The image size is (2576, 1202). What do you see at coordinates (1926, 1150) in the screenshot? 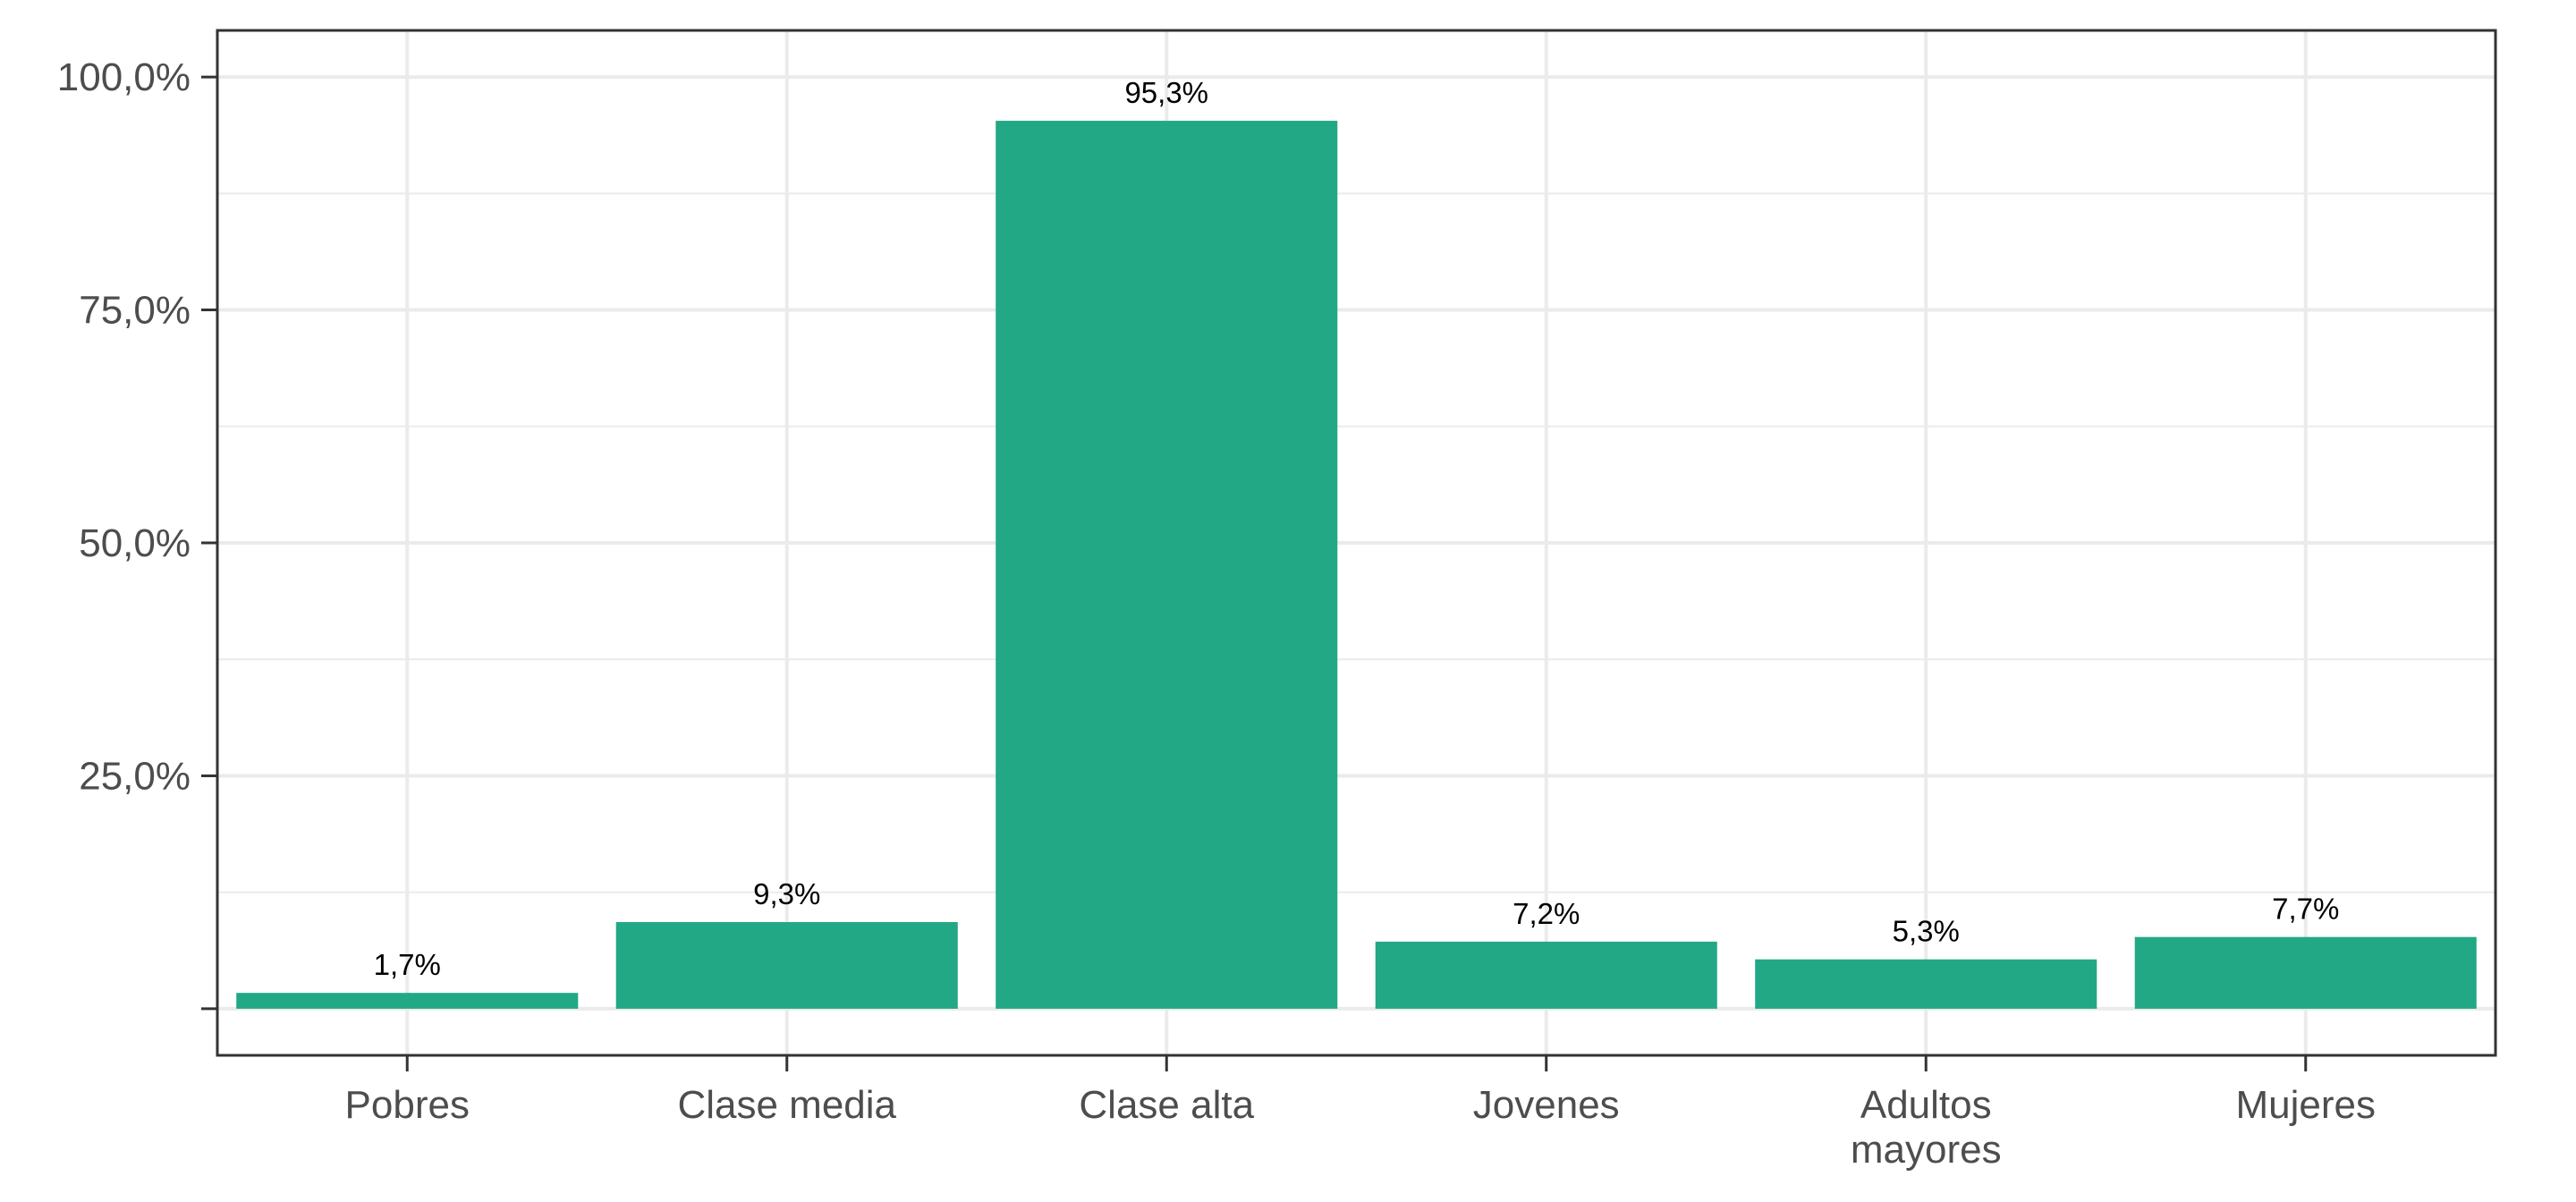
I see `x-tick-label-line: mayores` at bounding box center [1926, 1150].